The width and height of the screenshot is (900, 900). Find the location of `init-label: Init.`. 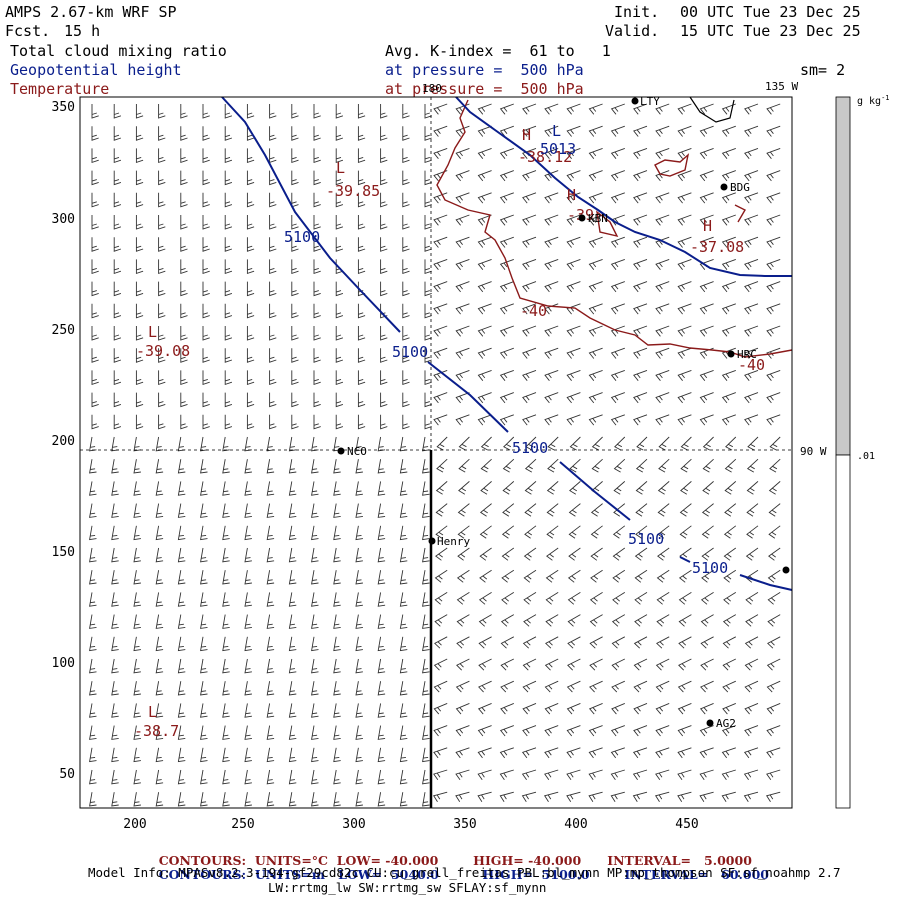

init-label: Init. is located at coordinates (637, 12).